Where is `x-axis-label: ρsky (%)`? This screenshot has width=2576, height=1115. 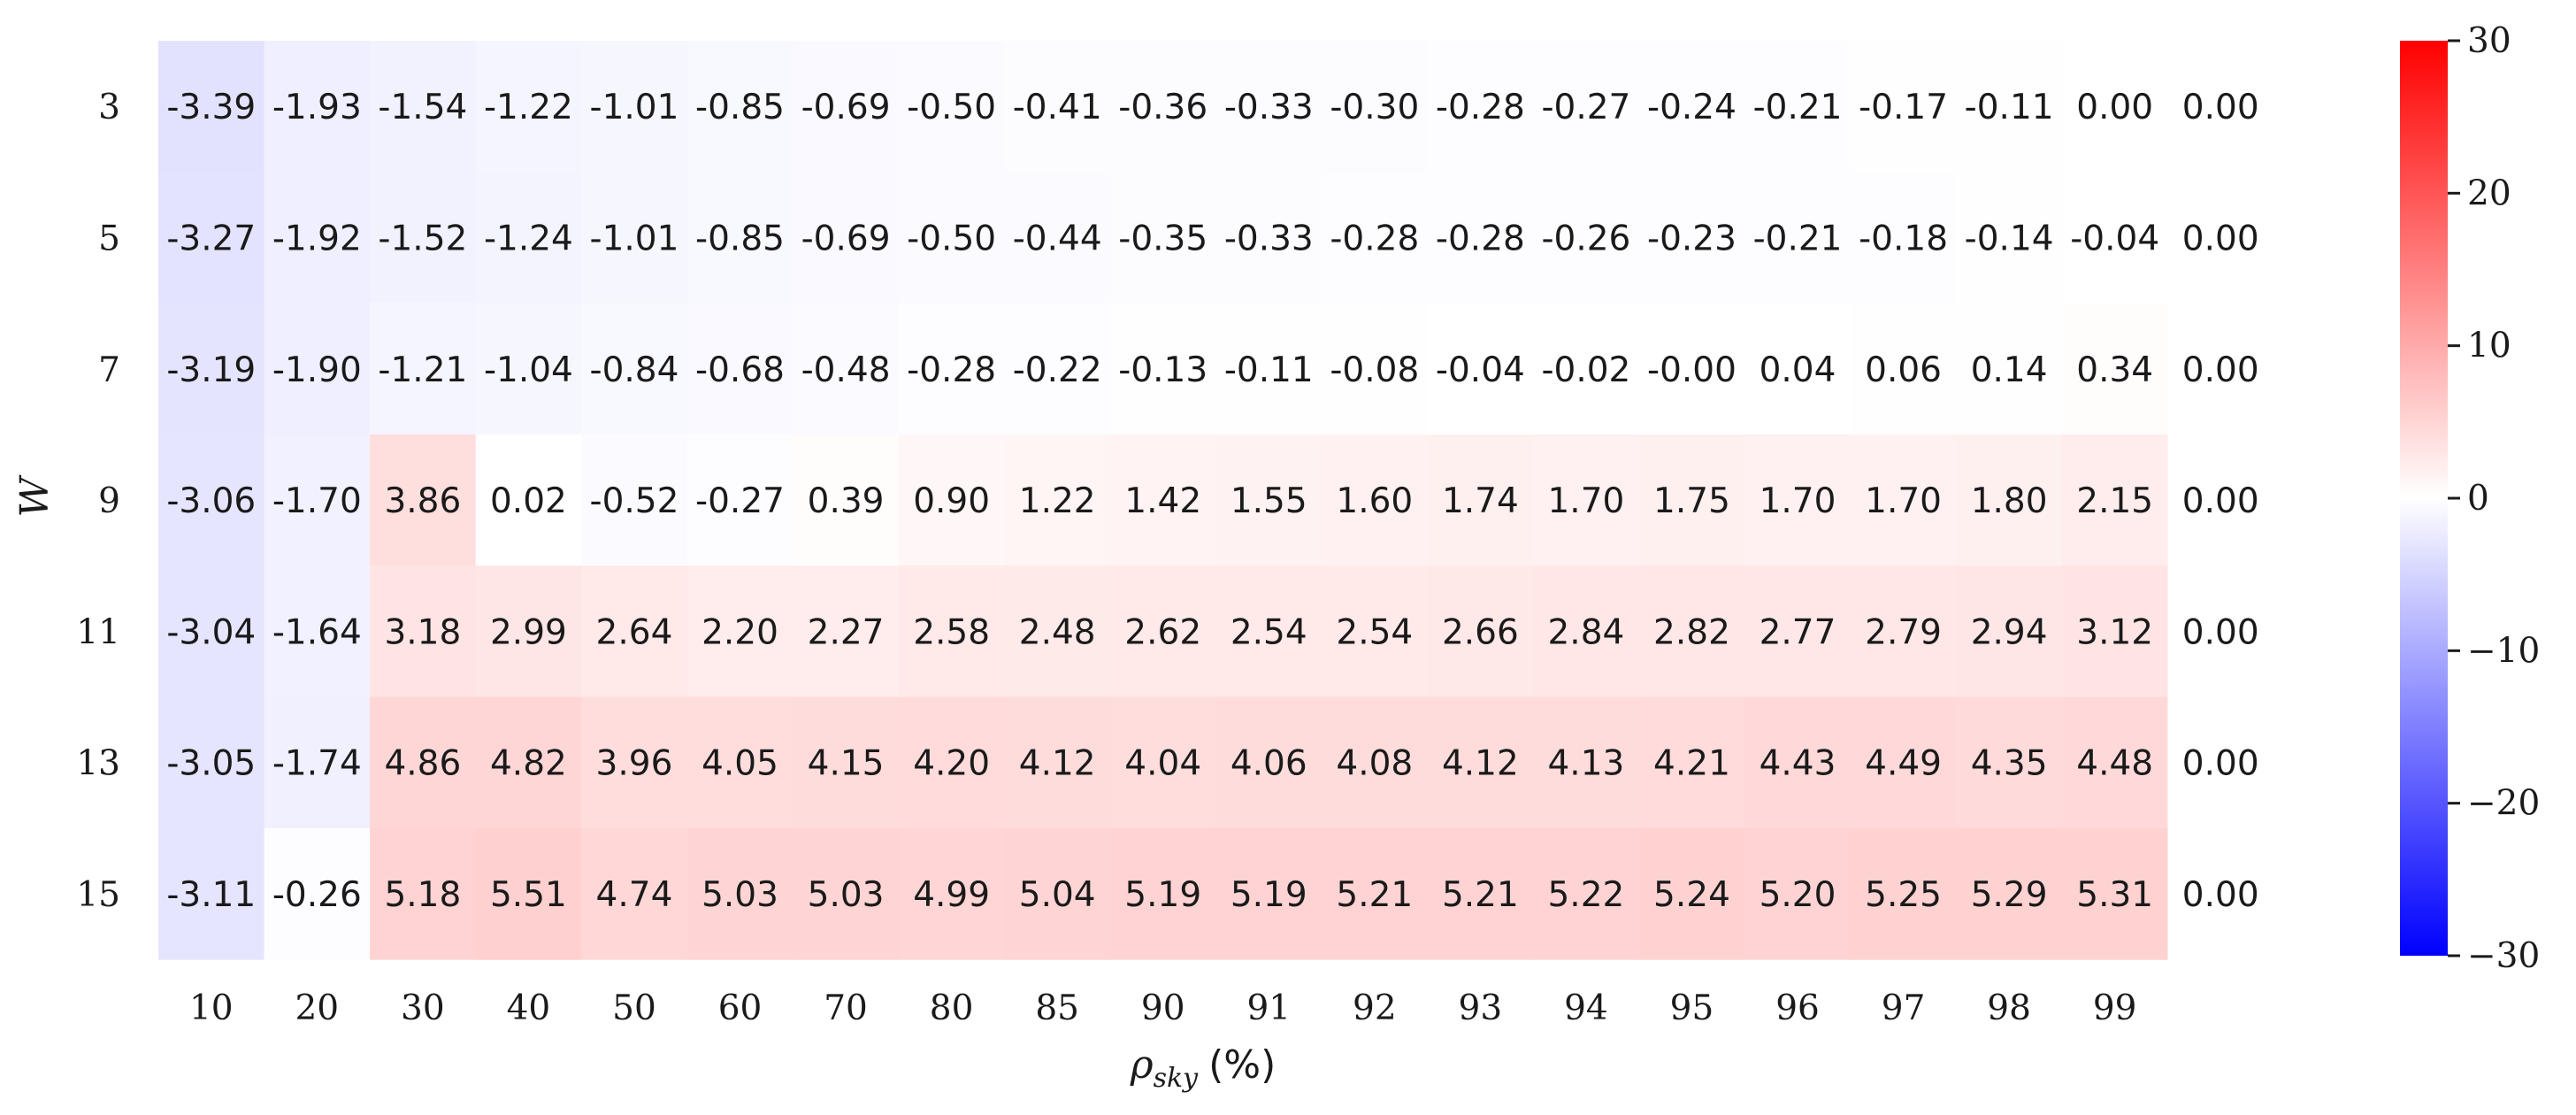 x-axis-label: ρsky (%) is located at coordinates (1203, 1068).